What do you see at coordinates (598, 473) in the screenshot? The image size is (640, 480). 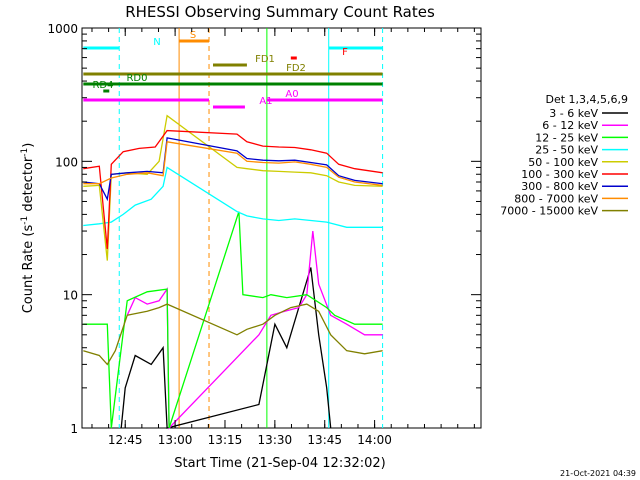 I see `timestamp: 21-Oct-2021 04:39` at bounding box center [598, 473].